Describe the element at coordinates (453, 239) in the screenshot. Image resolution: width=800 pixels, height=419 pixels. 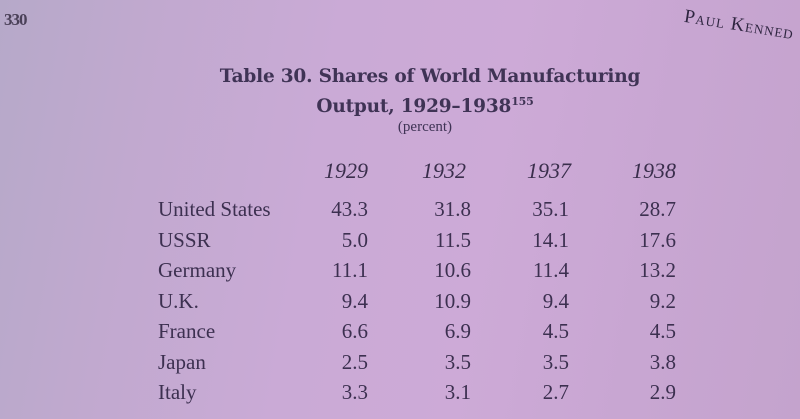
I see `value-cell: 11.5` at that location.